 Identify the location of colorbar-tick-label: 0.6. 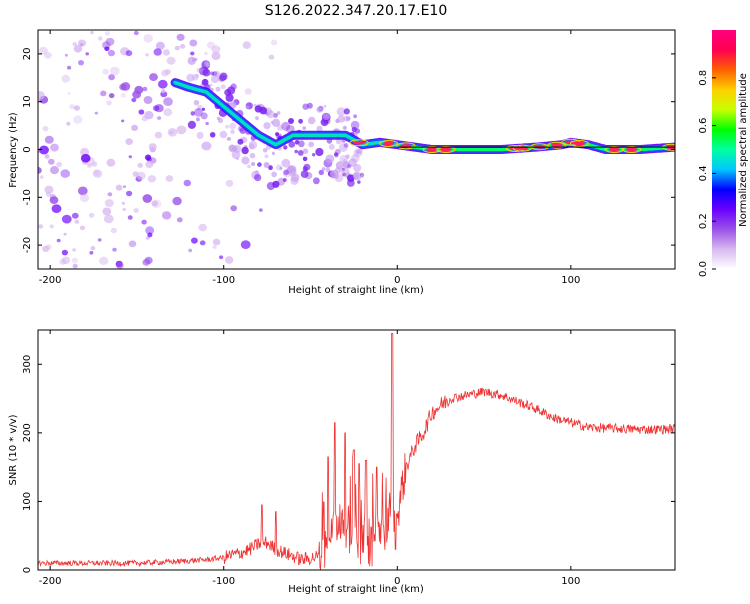
(703, 126).